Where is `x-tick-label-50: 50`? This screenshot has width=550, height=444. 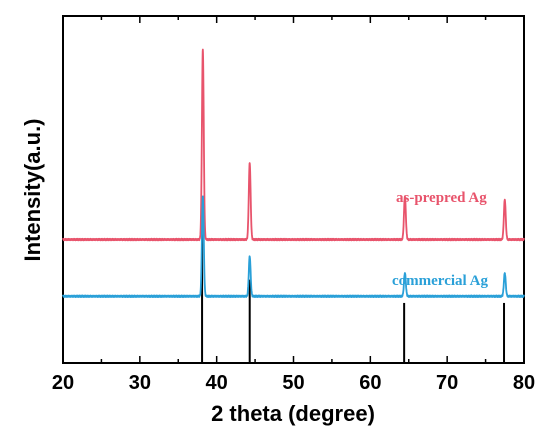 x-tick-label-50: 50 is located at coordinates (293, 383).